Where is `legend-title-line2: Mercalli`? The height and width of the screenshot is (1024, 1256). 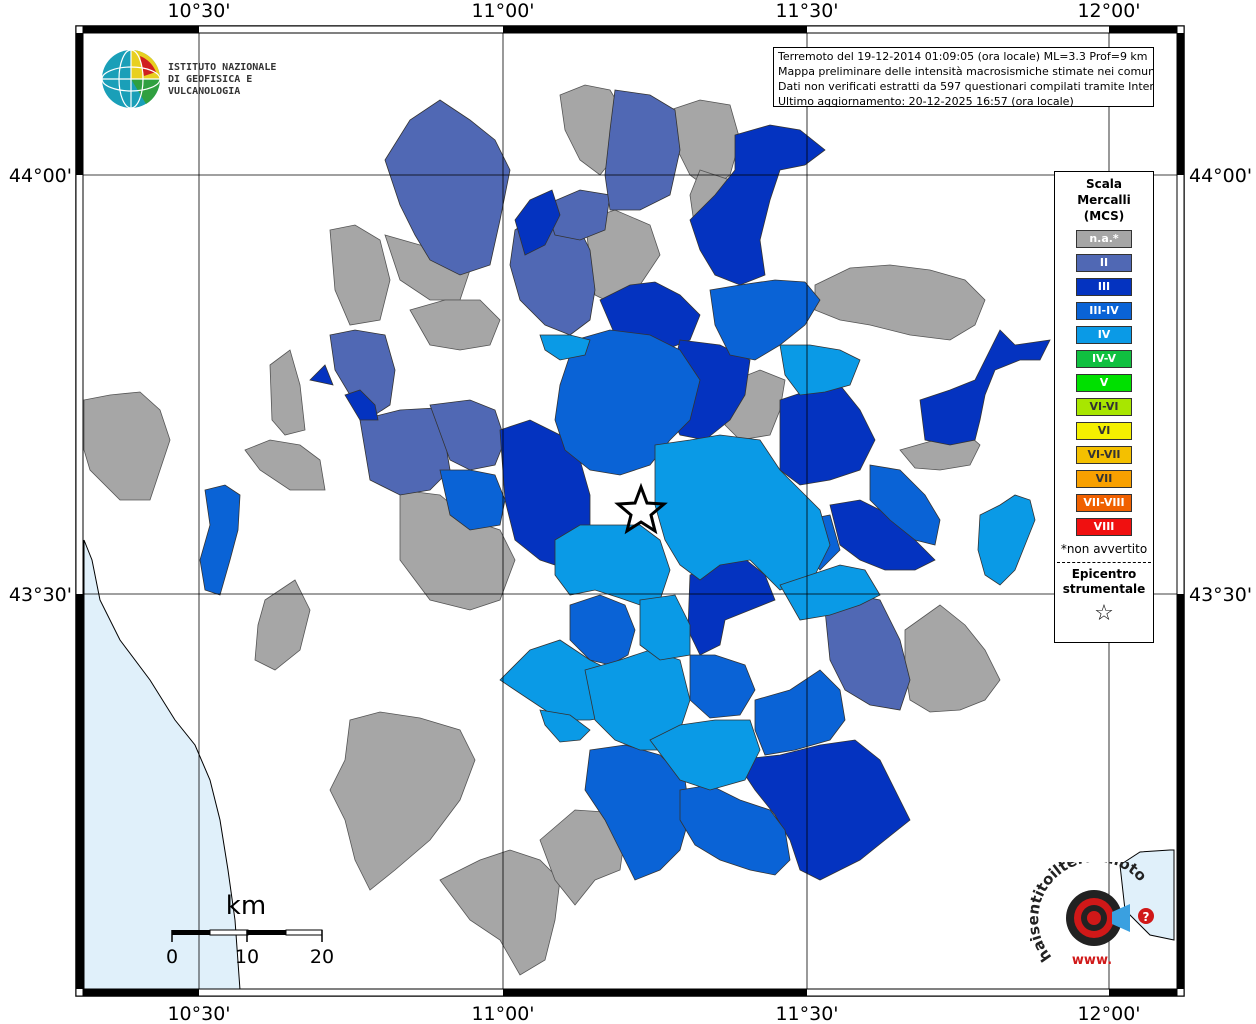
legend-title-line2: Mercalli is located at coordinates (1104, 200).